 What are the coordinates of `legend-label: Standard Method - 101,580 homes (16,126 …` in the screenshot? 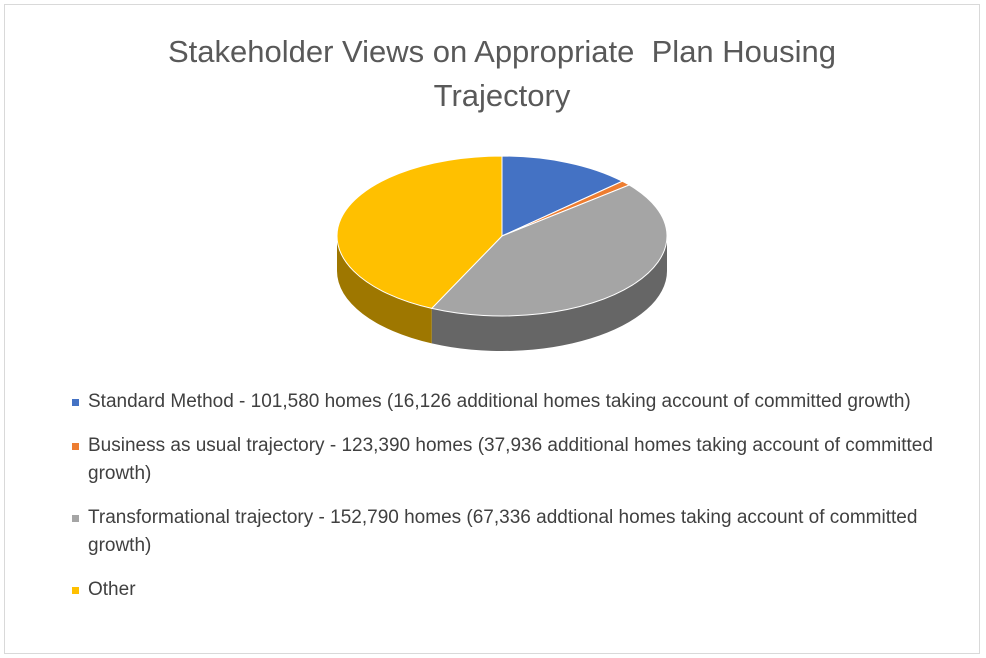 It's located at (499, 401).